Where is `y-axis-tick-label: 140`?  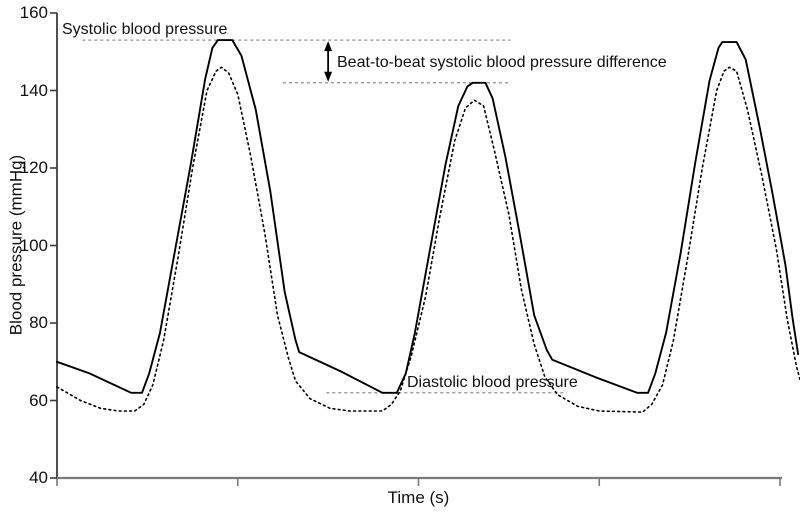 y-axis-tick-label: 140 is located at coordinates (33, 90).